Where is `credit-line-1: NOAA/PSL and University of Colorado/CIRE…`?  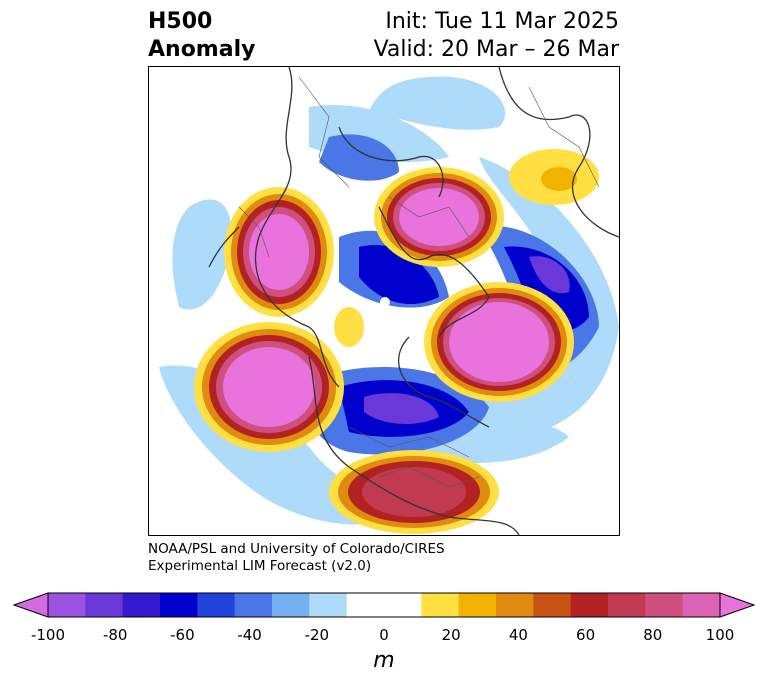 credit-line-1: NOAA/PSL and University of Colorado/CIRE… is located at coordinates (296, 549).